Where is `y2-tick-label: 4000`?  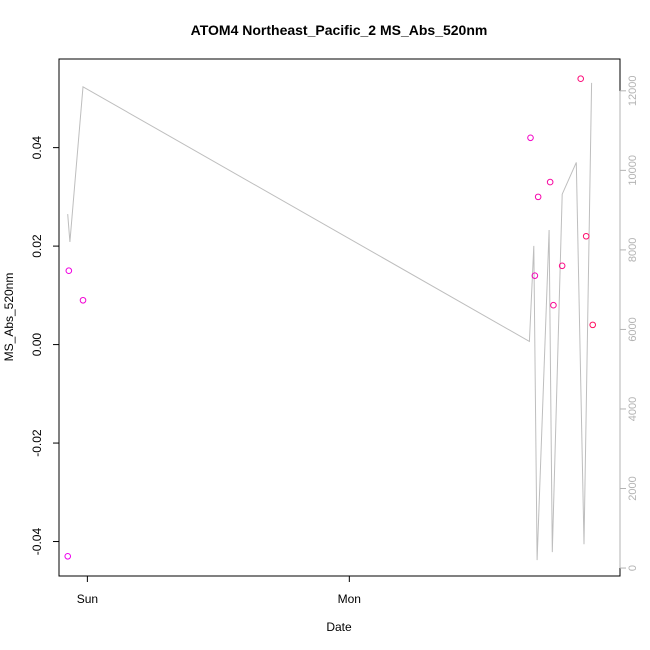
y2-tick-label: 4000 is located at coordinates (633, 409).